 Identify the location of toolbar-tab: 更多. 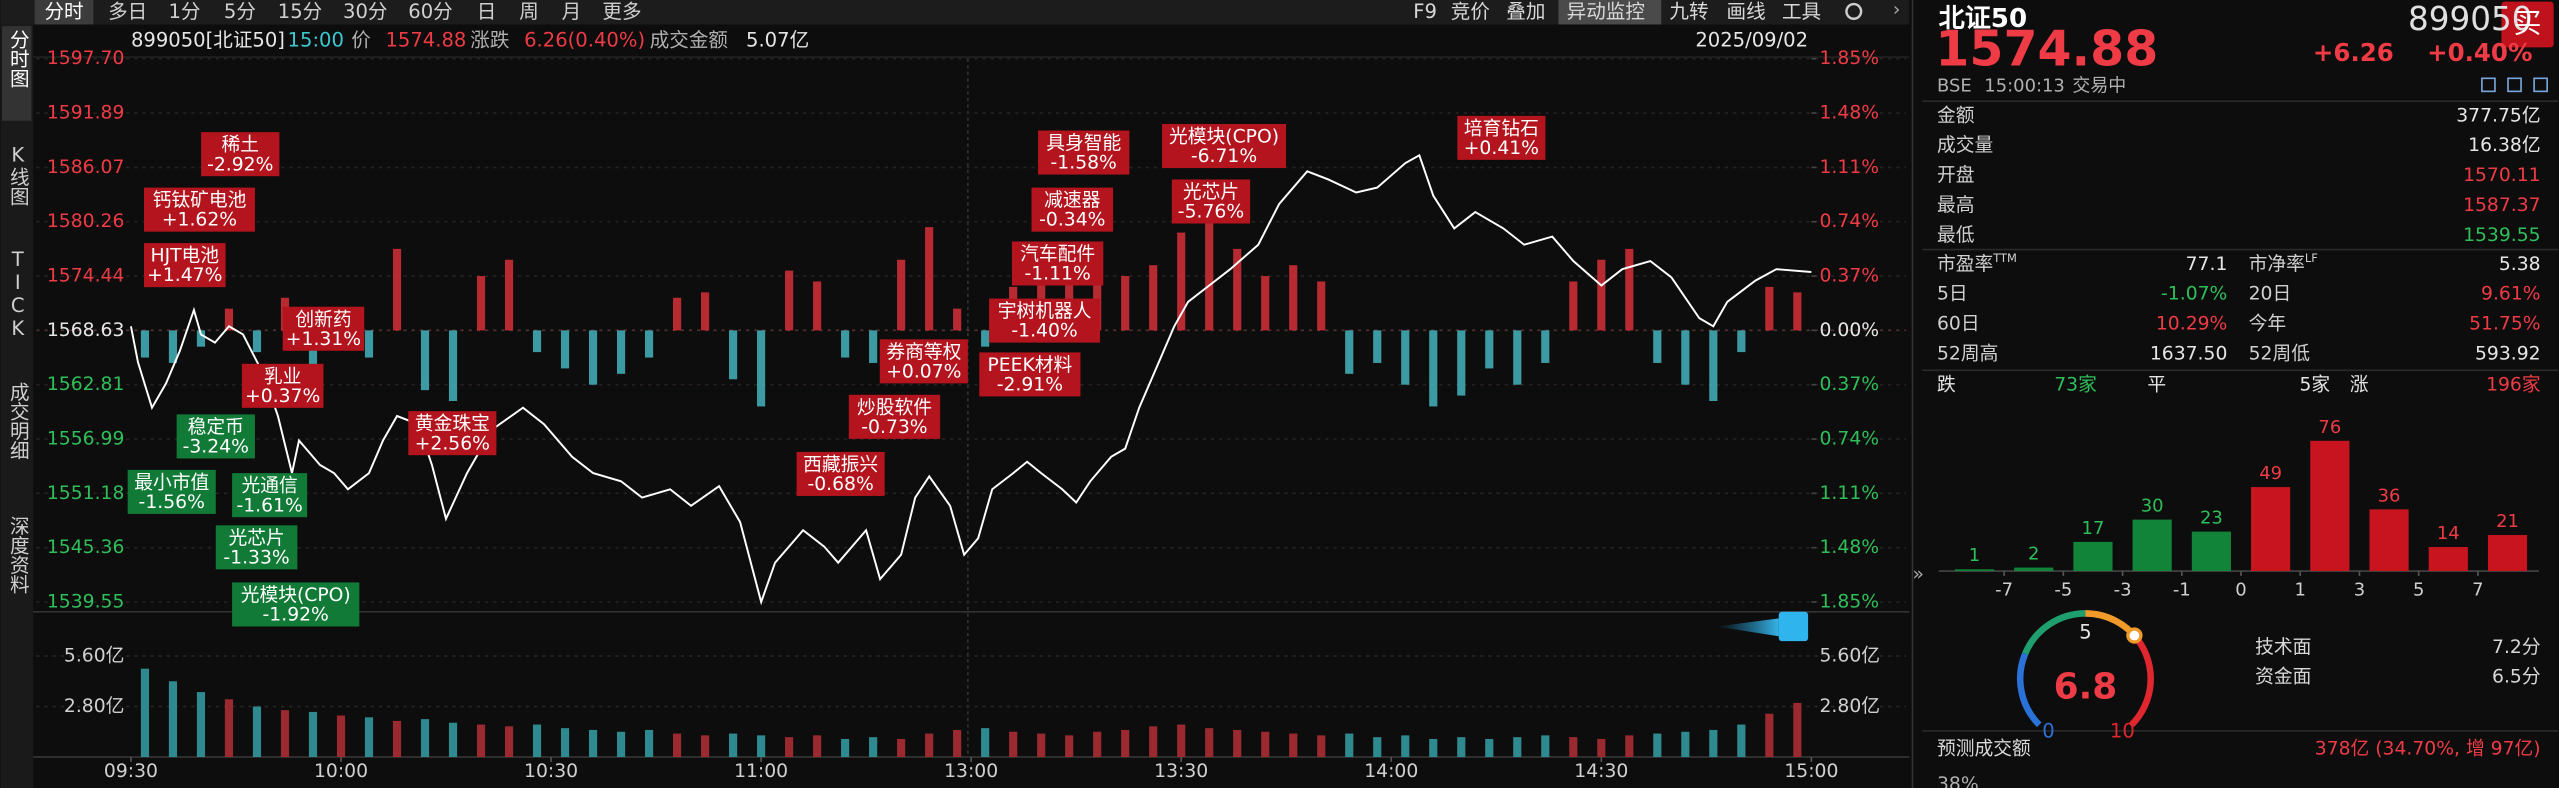
(621, 11).